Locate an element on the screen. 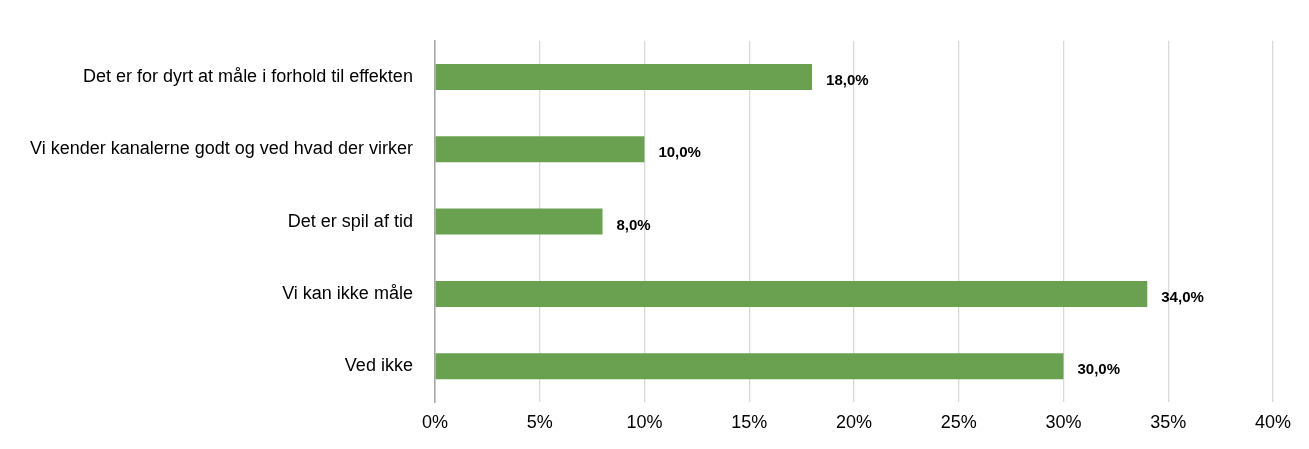 The width and height of the screenshot is (1309, 449). x-tick-label: 40% is located at coordinates (1272, 422).